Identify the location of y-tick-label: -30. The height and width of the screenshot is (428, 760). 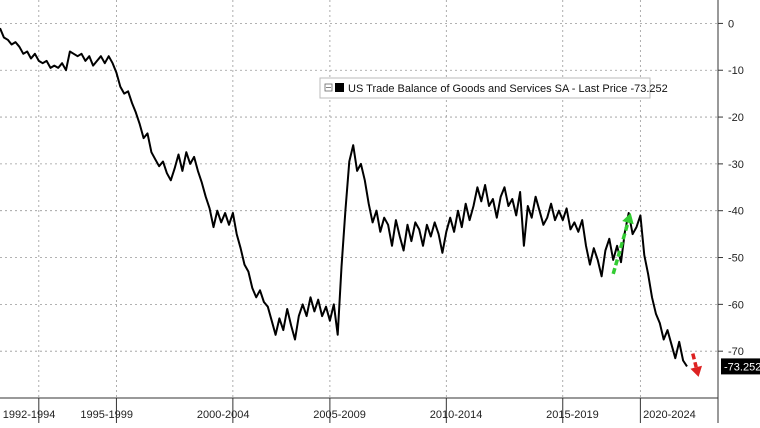
(736, 165).